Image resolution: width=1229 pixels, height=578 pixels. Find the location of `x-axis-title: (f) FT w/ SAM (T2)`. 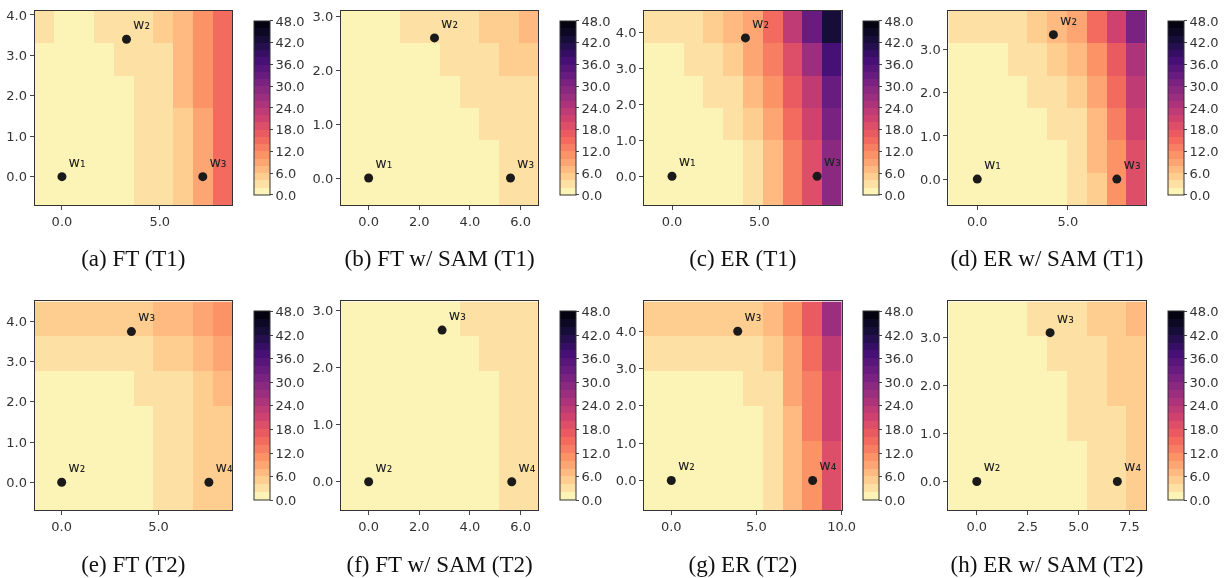

x-axis-title: (f) FT w/ SAM (T2) is located at coordinates (439, 564).